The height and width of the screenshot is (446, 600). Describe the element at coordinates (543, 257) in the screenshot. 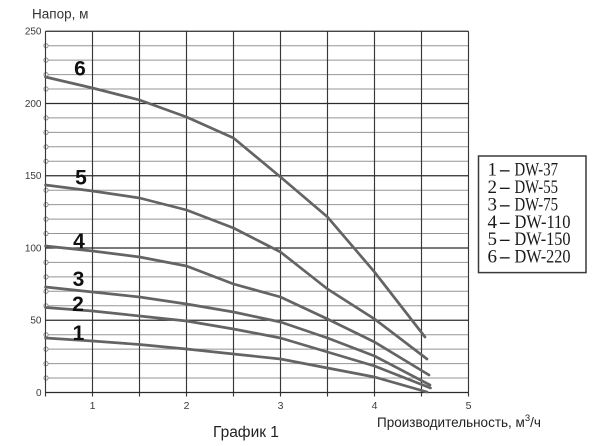

I see `svg-text: DW-220` at that location.